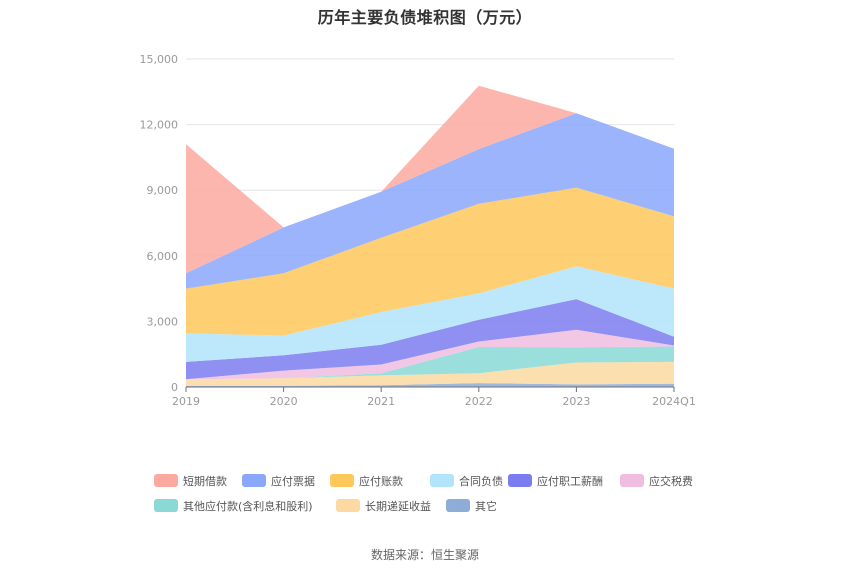 The height and width of the screenshot is (575, 850). I want to click on x-tick-label: 2019, so click(186, 401).